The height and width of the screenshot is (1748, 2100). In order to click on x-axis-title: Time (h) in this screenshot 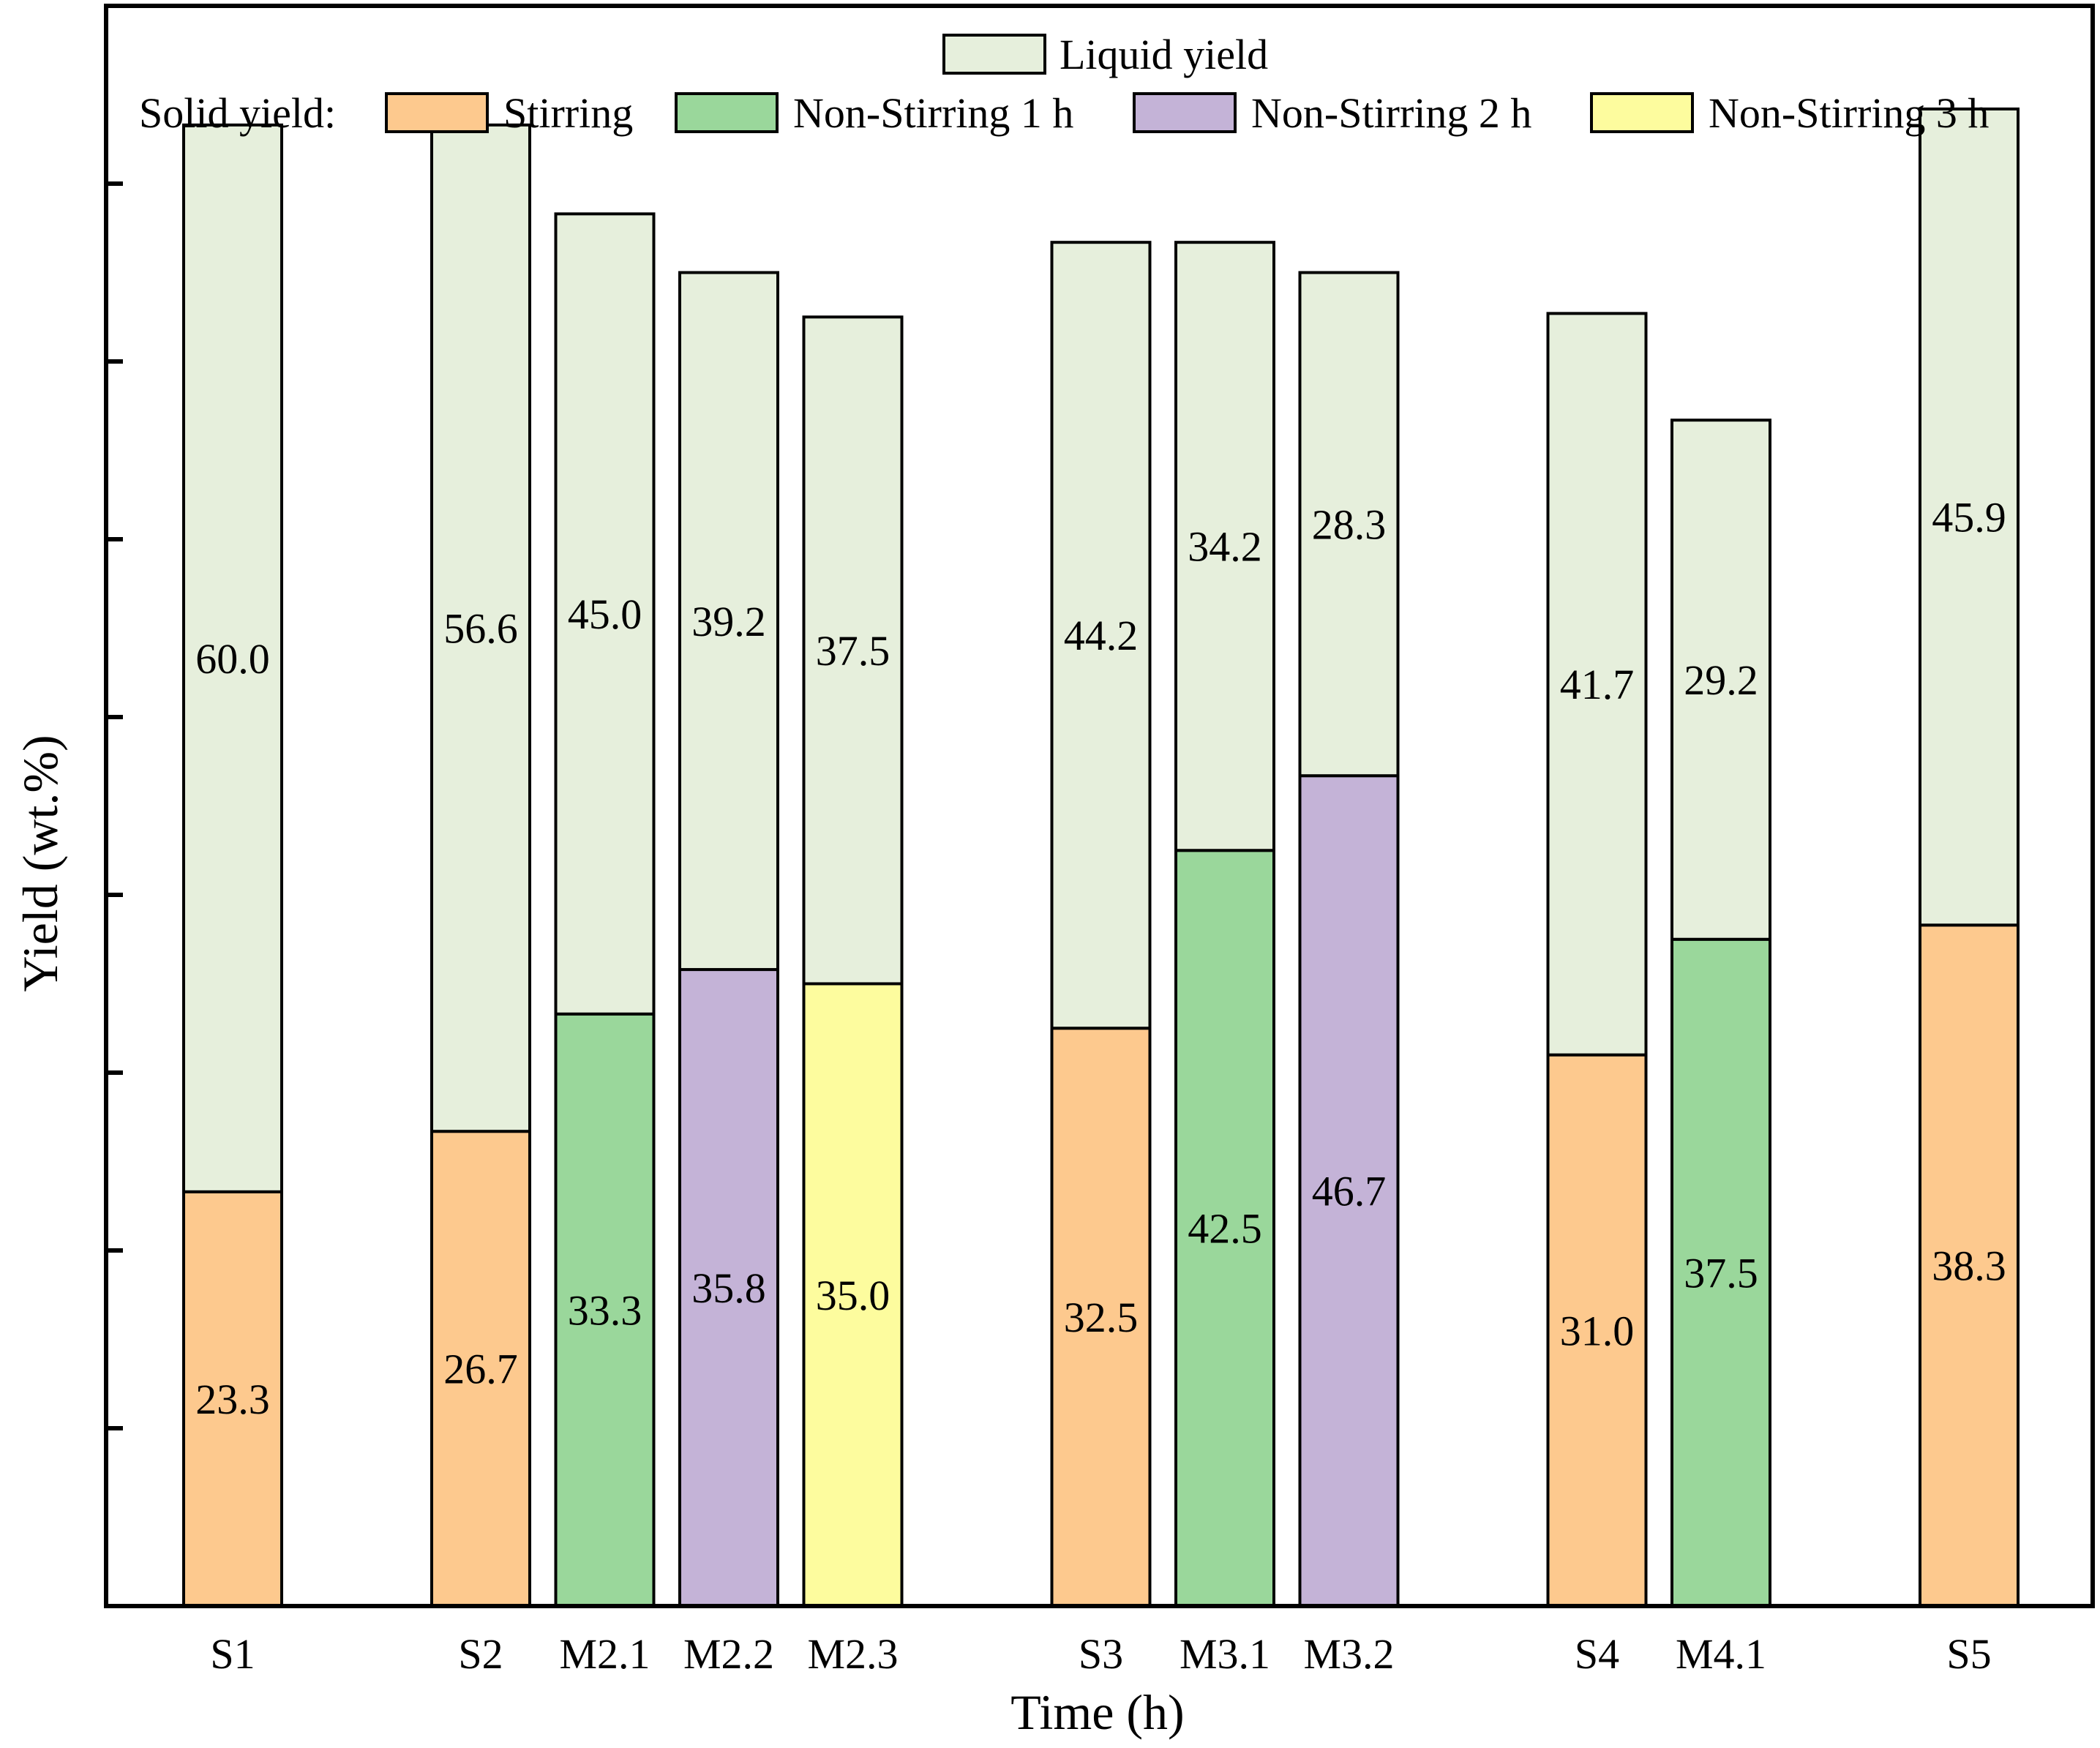, I will do `click(1097, 1712)`.